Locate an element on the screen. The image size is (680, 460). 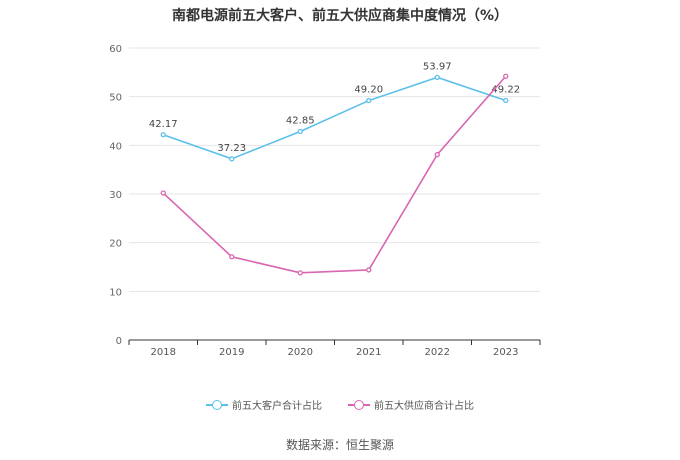
chart-title: 南都电源前五大客户、前五大供应商集中度情况（%） is located at coordinates (340, 16).